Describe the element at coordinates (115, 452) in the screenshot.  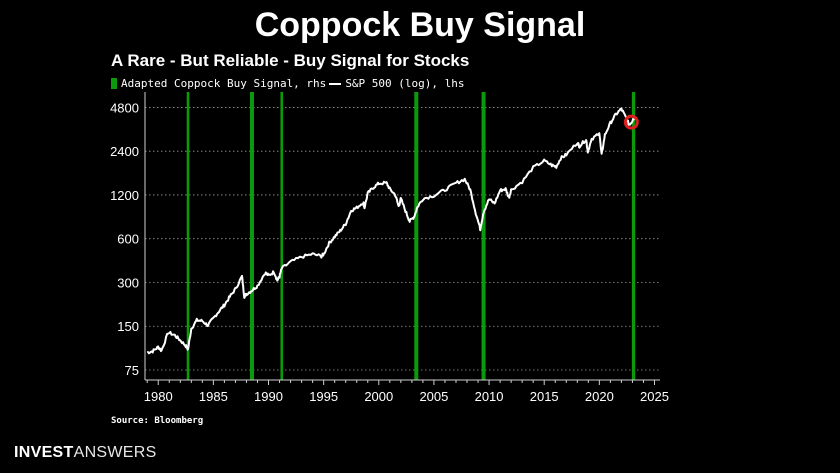
I see `brand-logo-light: ANSWERS` at that location.